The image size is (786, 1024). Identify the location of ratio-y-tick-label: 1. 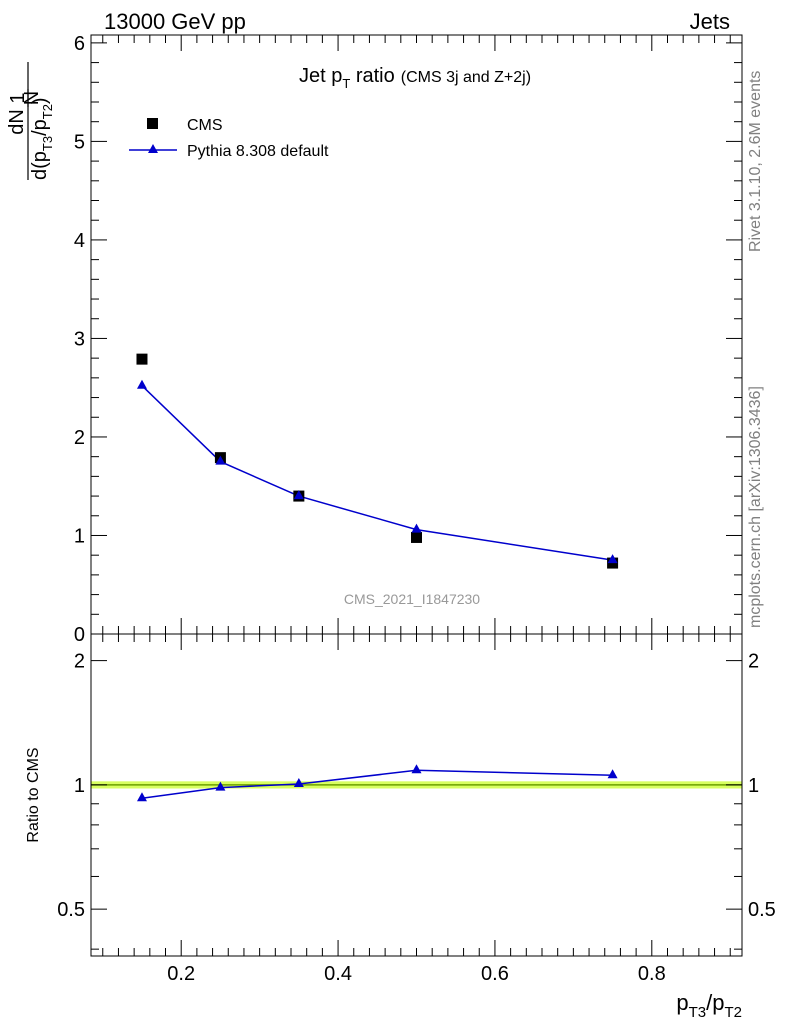
(79, 786).